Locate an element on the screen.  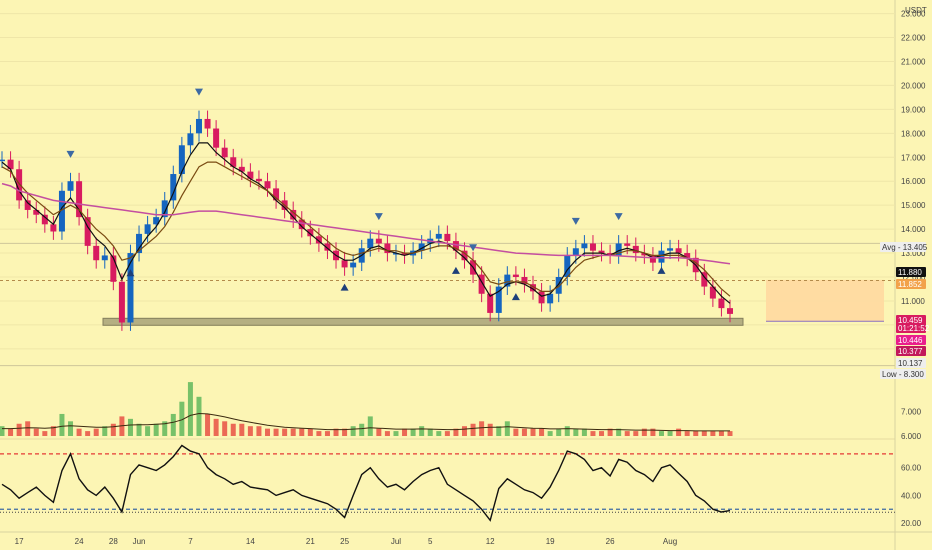
price-tick-label: 17.000 is located at coordinates (913, 157).